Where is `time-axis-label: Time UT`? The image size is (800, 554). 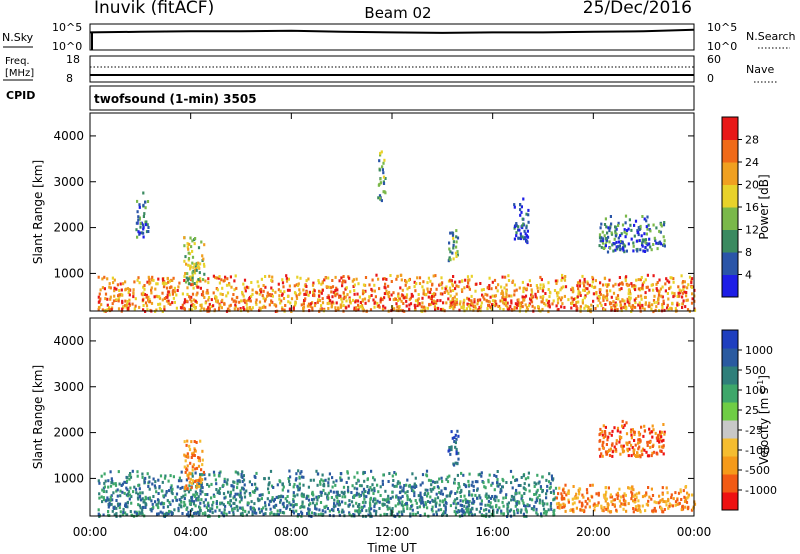 time-axis-label: Time UT is located at coordinates (391, 547).